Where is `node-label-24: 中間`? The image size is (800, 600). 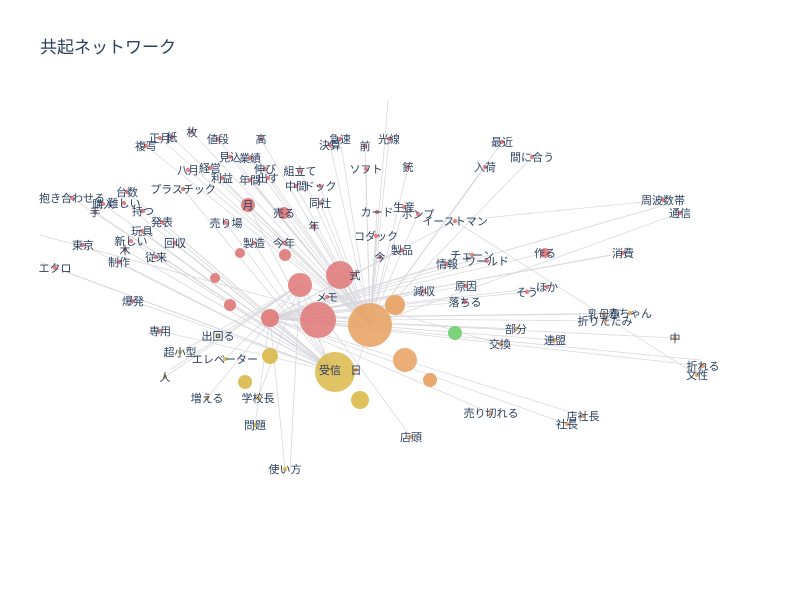 node-label-24: 中間 is located at coordinates (296, 186).